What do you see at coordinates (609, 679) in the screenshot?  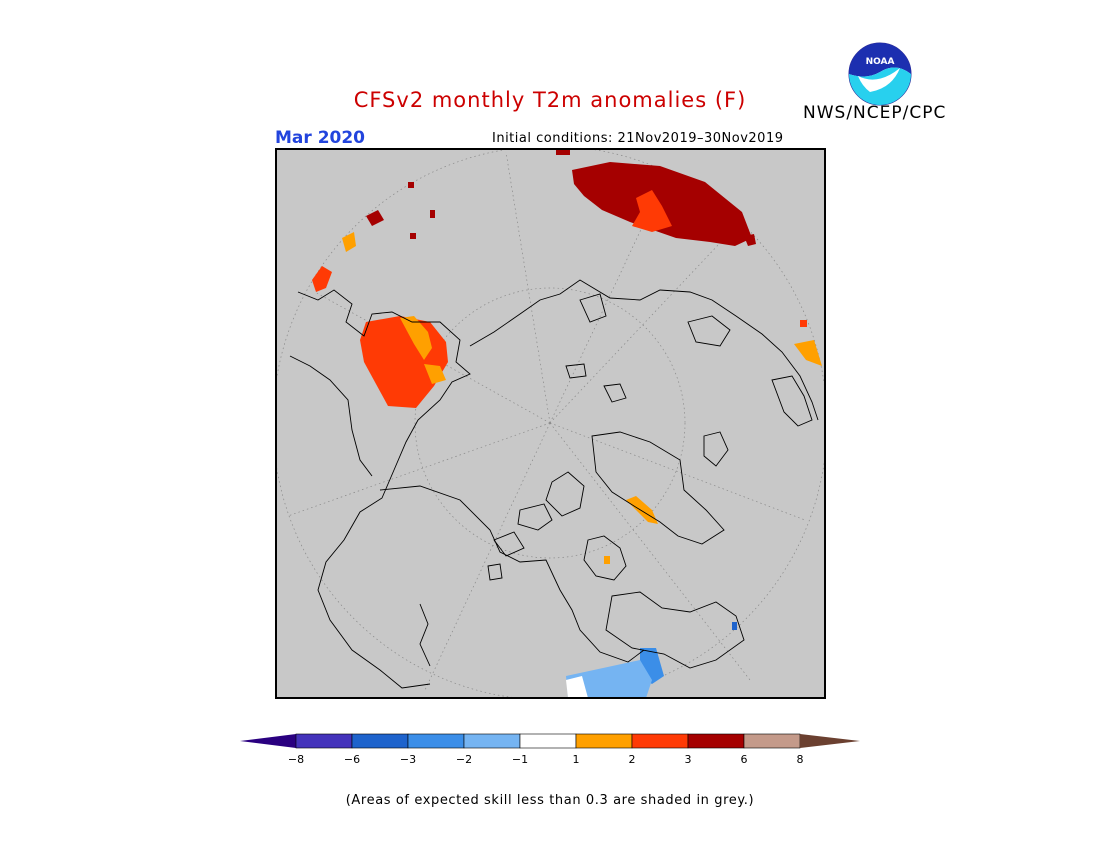 I see `anomaly-region-atlantic-cool` at bounding box center [609, 679].